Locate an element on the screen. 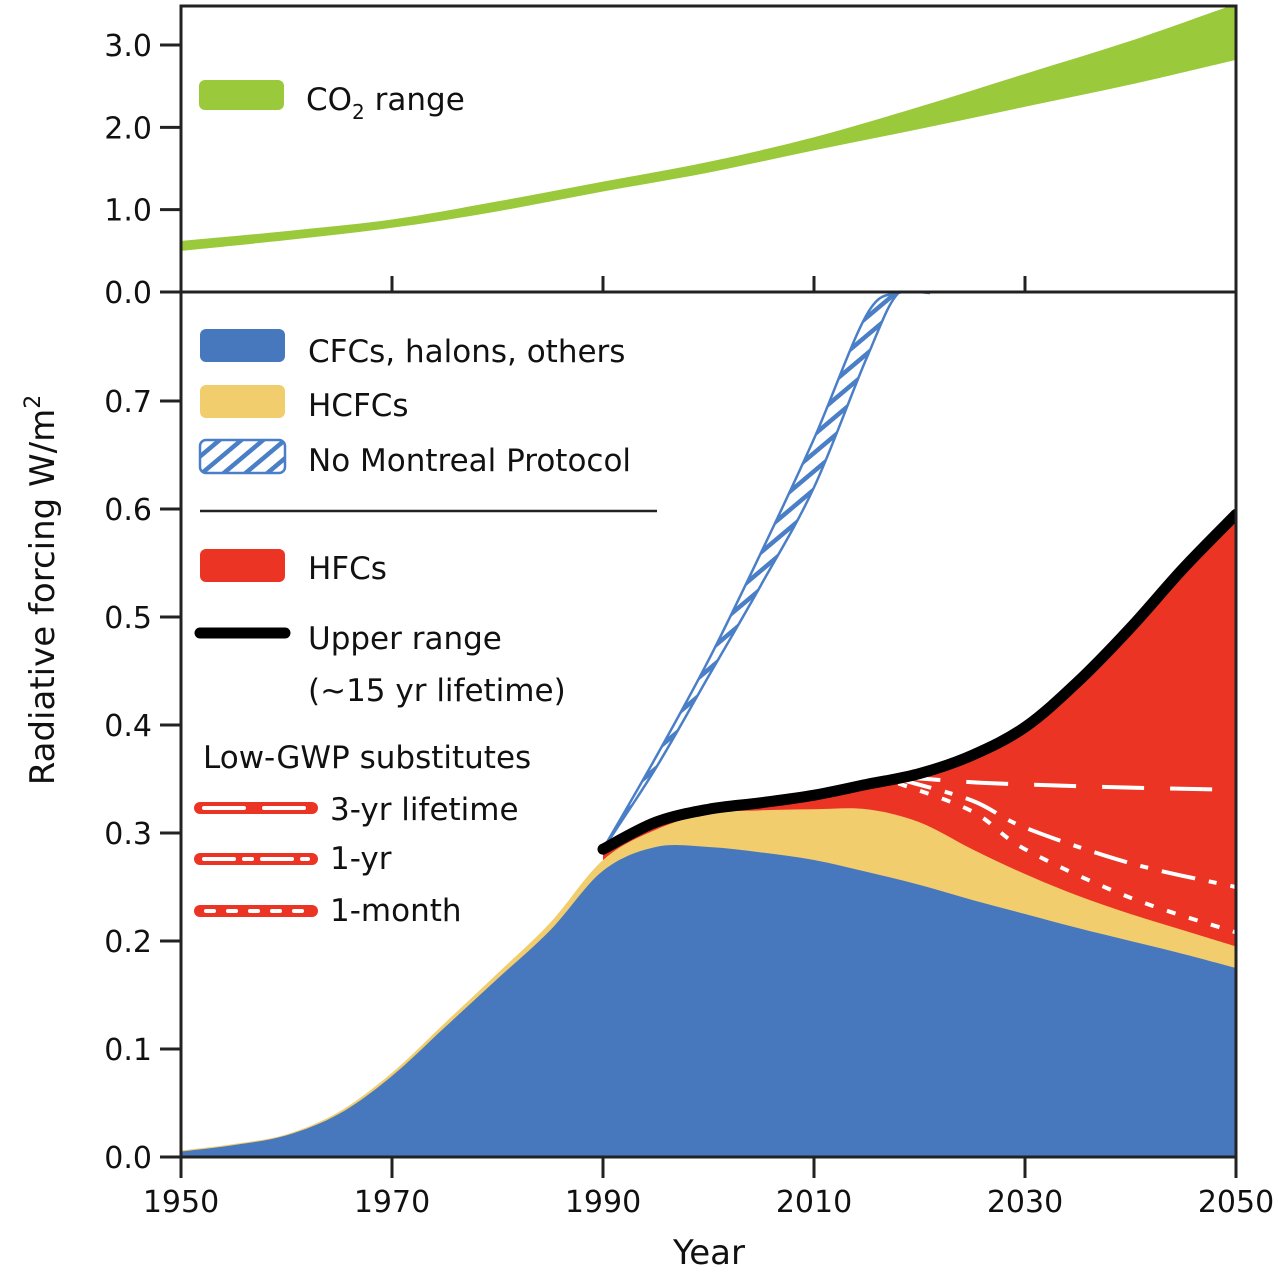 The height and width of the screenshot is (1280, 1279). bottom-y-tick-label: 0.6 is located at coordinates (128, 510).